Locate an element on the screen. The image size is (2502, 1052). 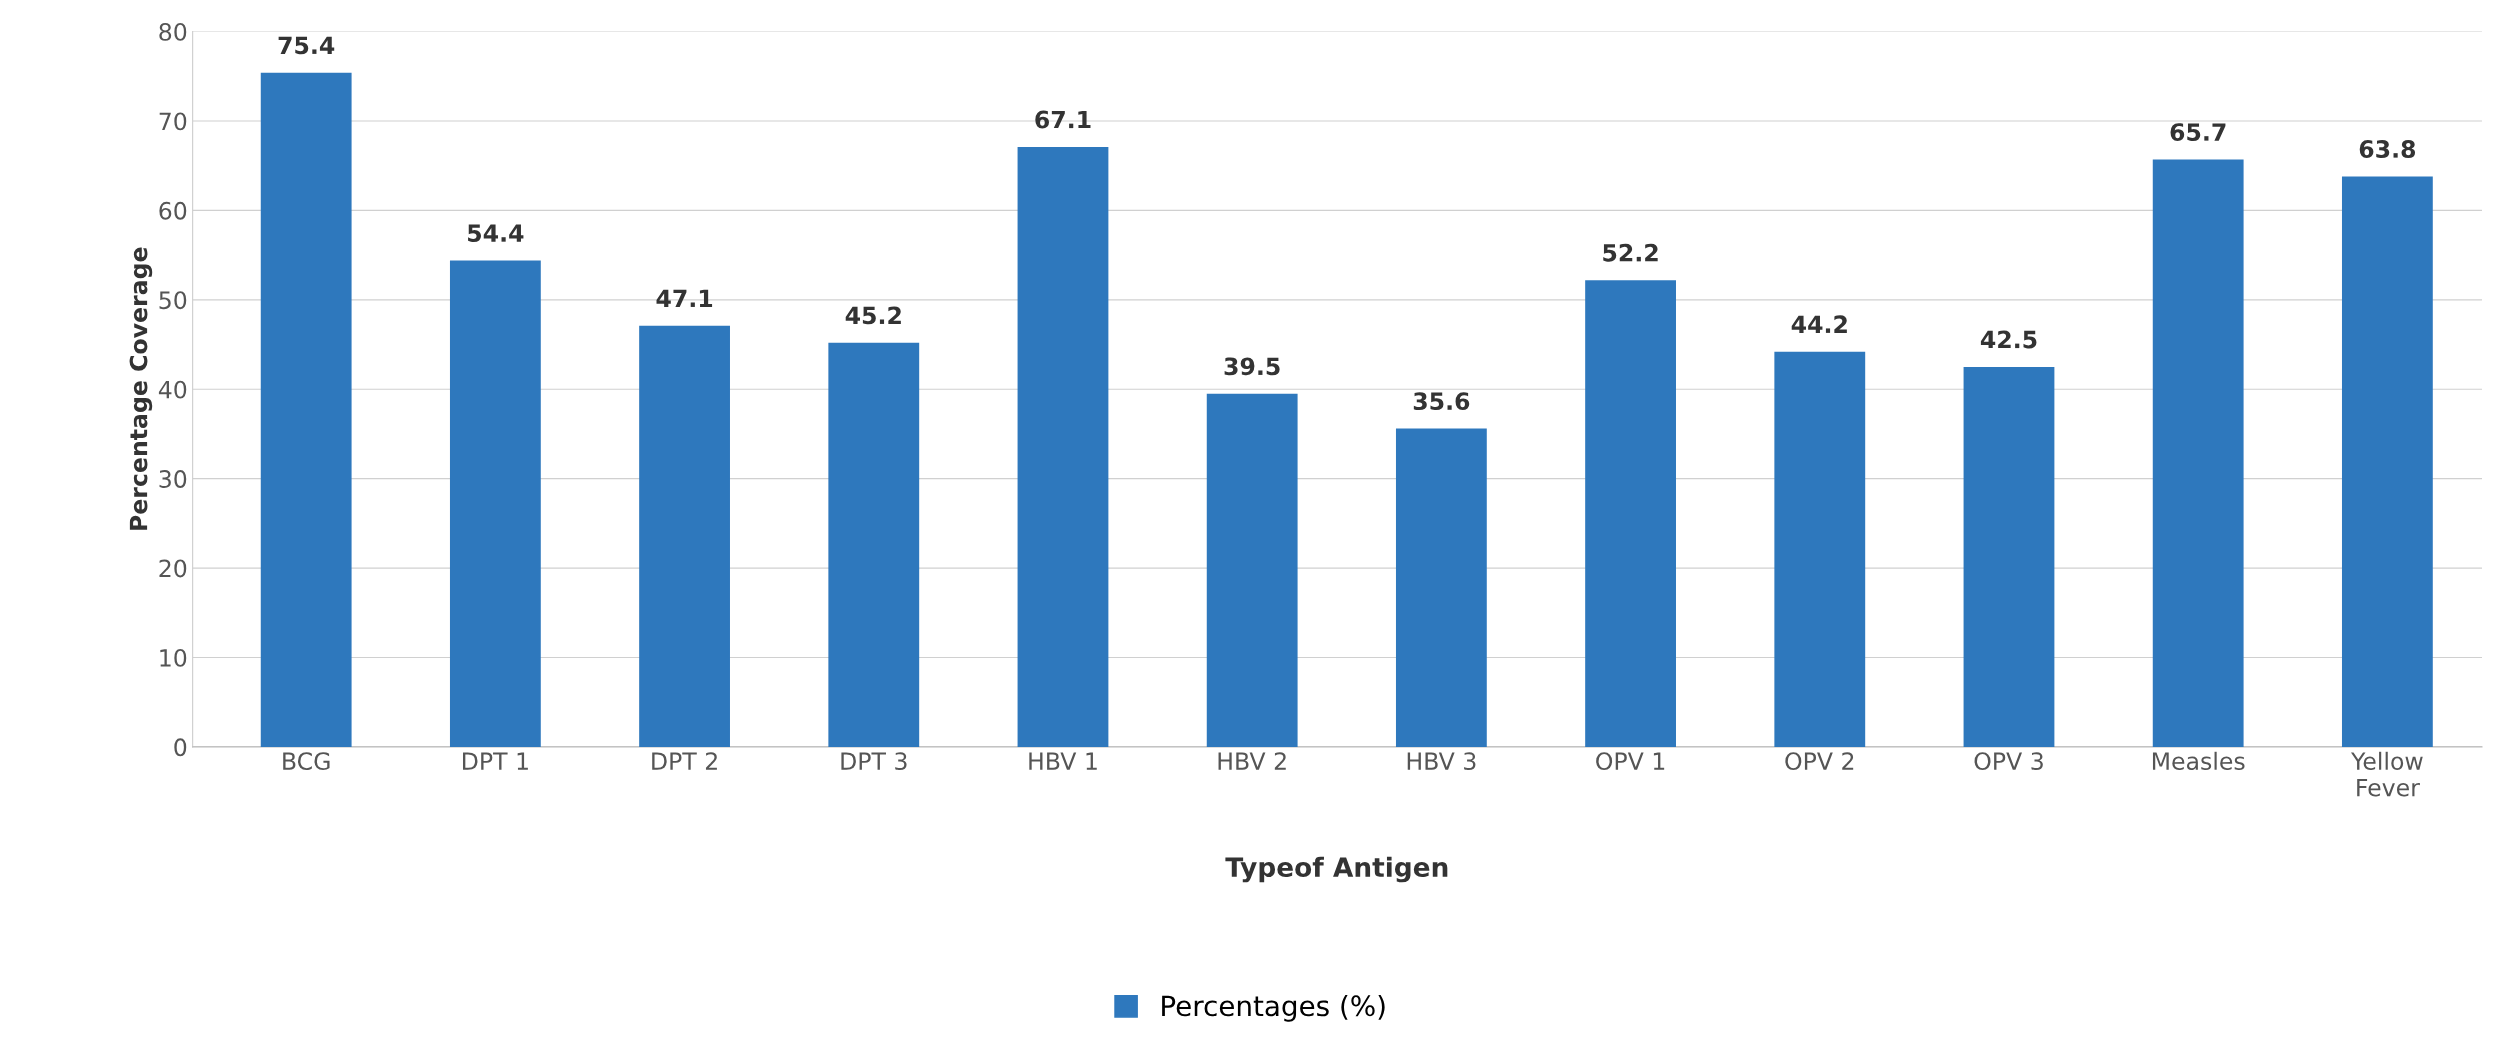
y-tick-label: 10 is located at coordinates (173, 657).